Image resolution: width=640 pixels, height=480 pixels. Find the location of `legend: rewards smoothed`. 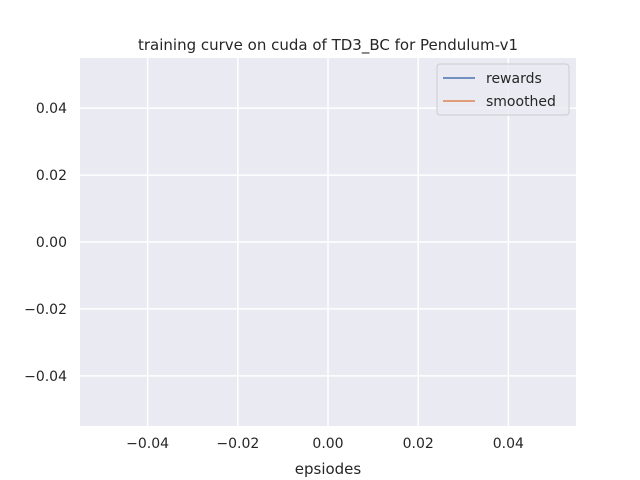

legend: rewards smoothed is located at coordinates (503, 89).